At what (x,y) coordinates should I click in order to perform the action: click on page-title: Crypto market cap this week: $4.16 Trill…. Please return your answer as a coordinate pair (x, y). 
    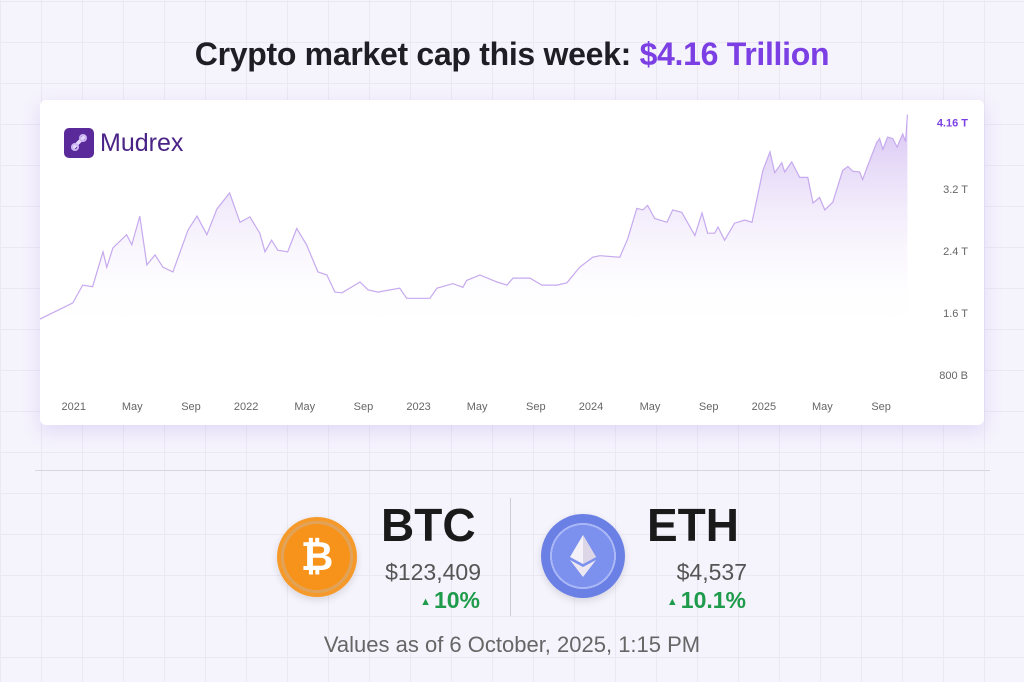
    Looking at the image, I should click on (512, 54).